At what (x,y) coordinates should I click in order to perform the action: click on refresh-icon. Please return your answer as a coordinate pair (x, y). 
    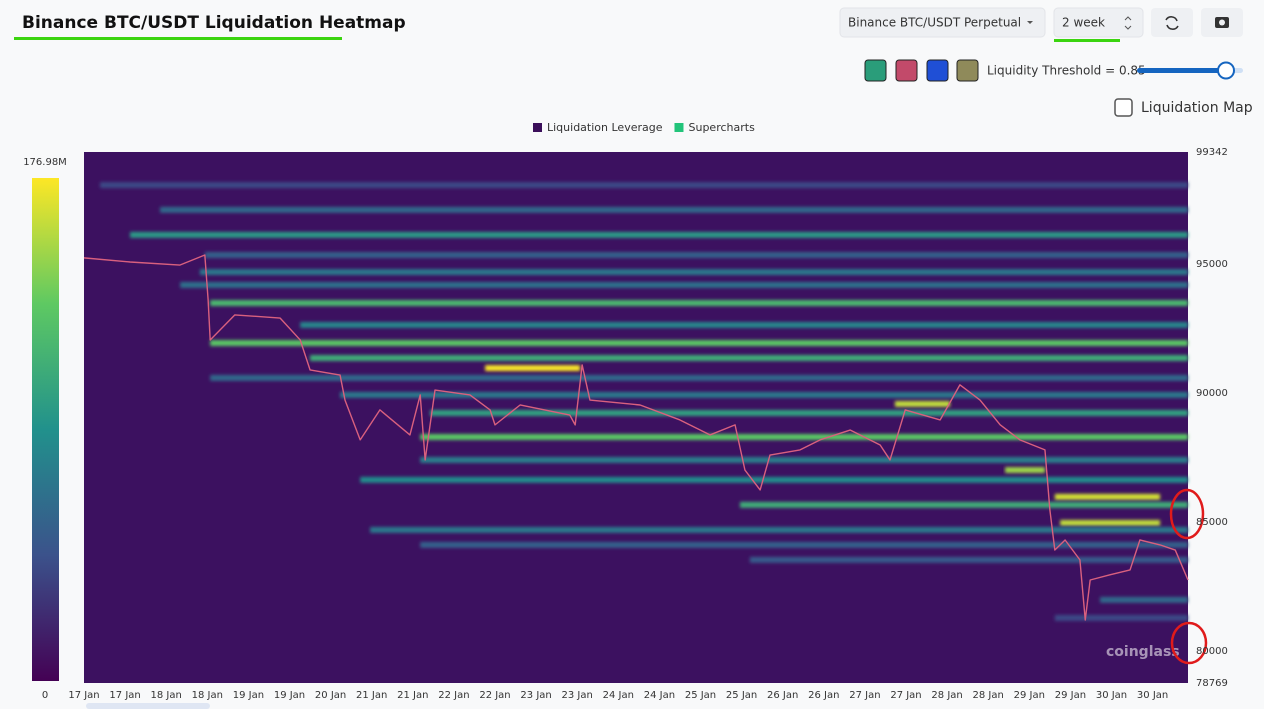
    Looking at the image, I should click on (1172, 23).